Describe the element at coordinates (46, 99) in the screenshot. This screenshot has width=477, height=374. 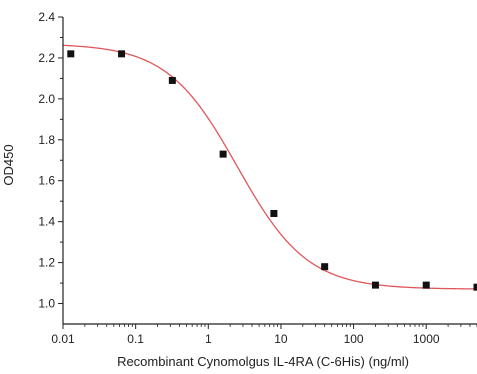
I see `y-tick-label: 2.0` at that location.